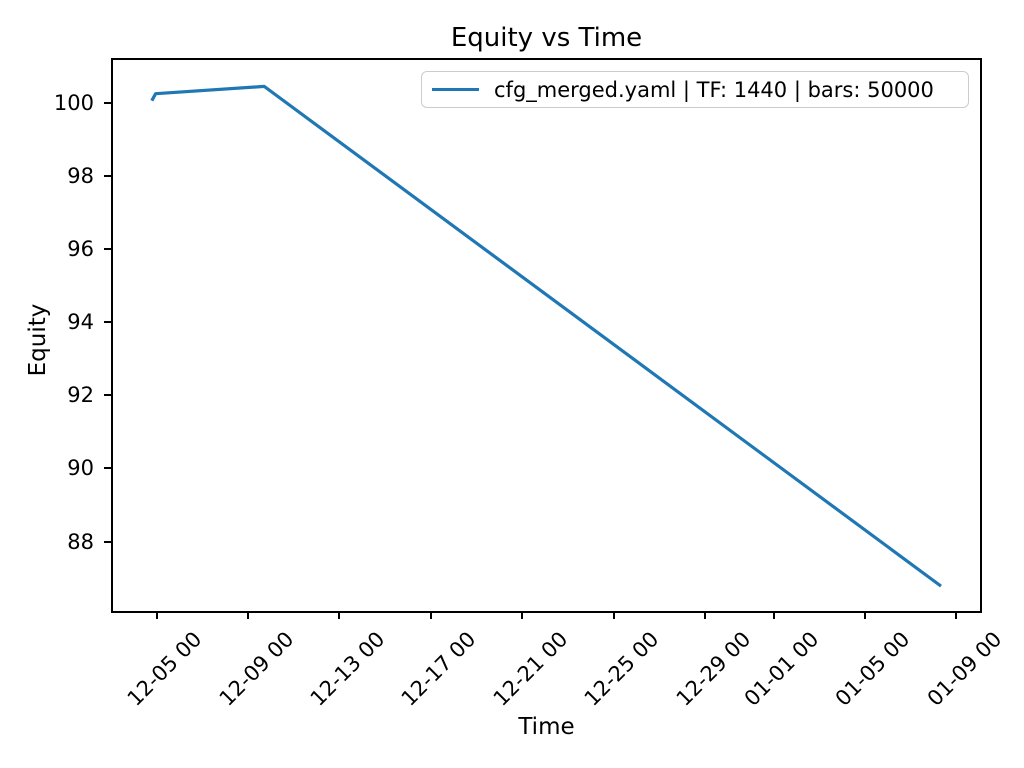  What do you see at coordinates (439, 669) in the screenshot?
I see `x-tick-label: 12-17 00` at bounding box center [439, 669].